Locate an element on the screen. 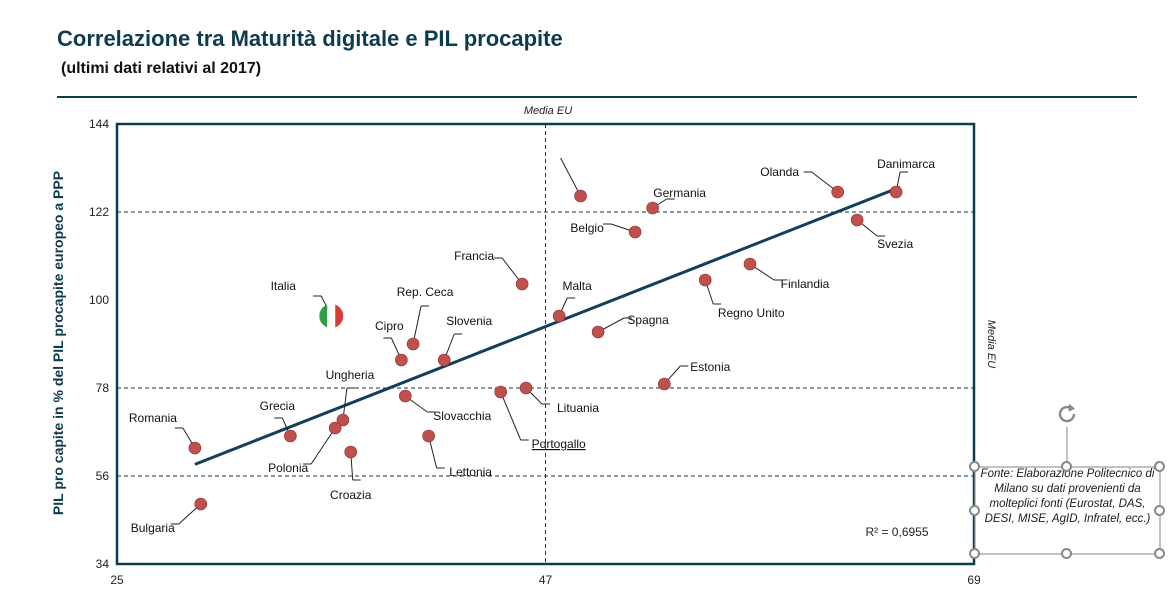 The width and height of the screenshot is (1171, 590). y-tick-label: 56 is located at coordinates (103, 476).